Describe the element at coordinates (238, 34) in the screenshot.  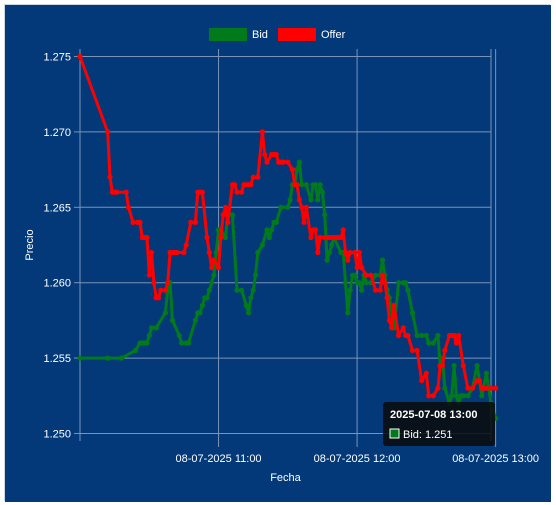
I see `legend-item-bid: Bid` at that location.